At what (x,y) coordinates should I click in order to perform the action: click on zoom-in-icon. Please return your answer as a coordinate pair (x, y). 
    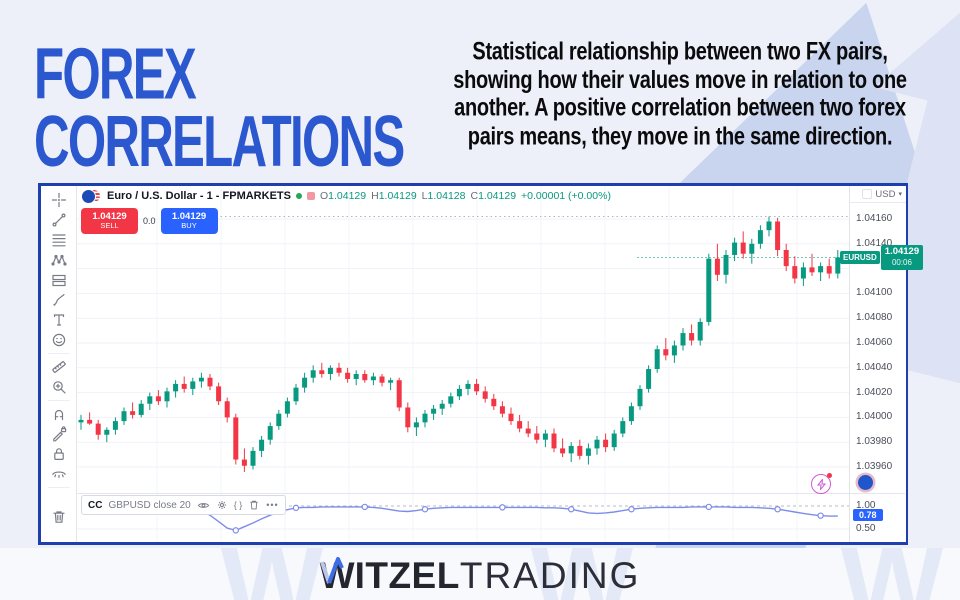
    Looking at the image, I should click on (59, 387).